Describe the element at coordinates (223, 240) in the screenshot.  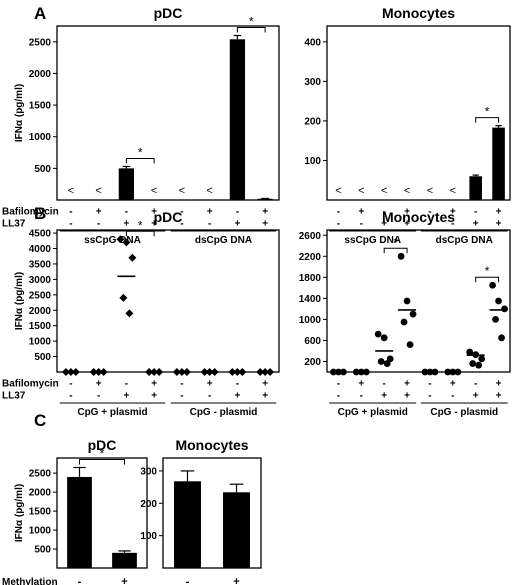
I see `group-label: dsCpG DNA` at that location.